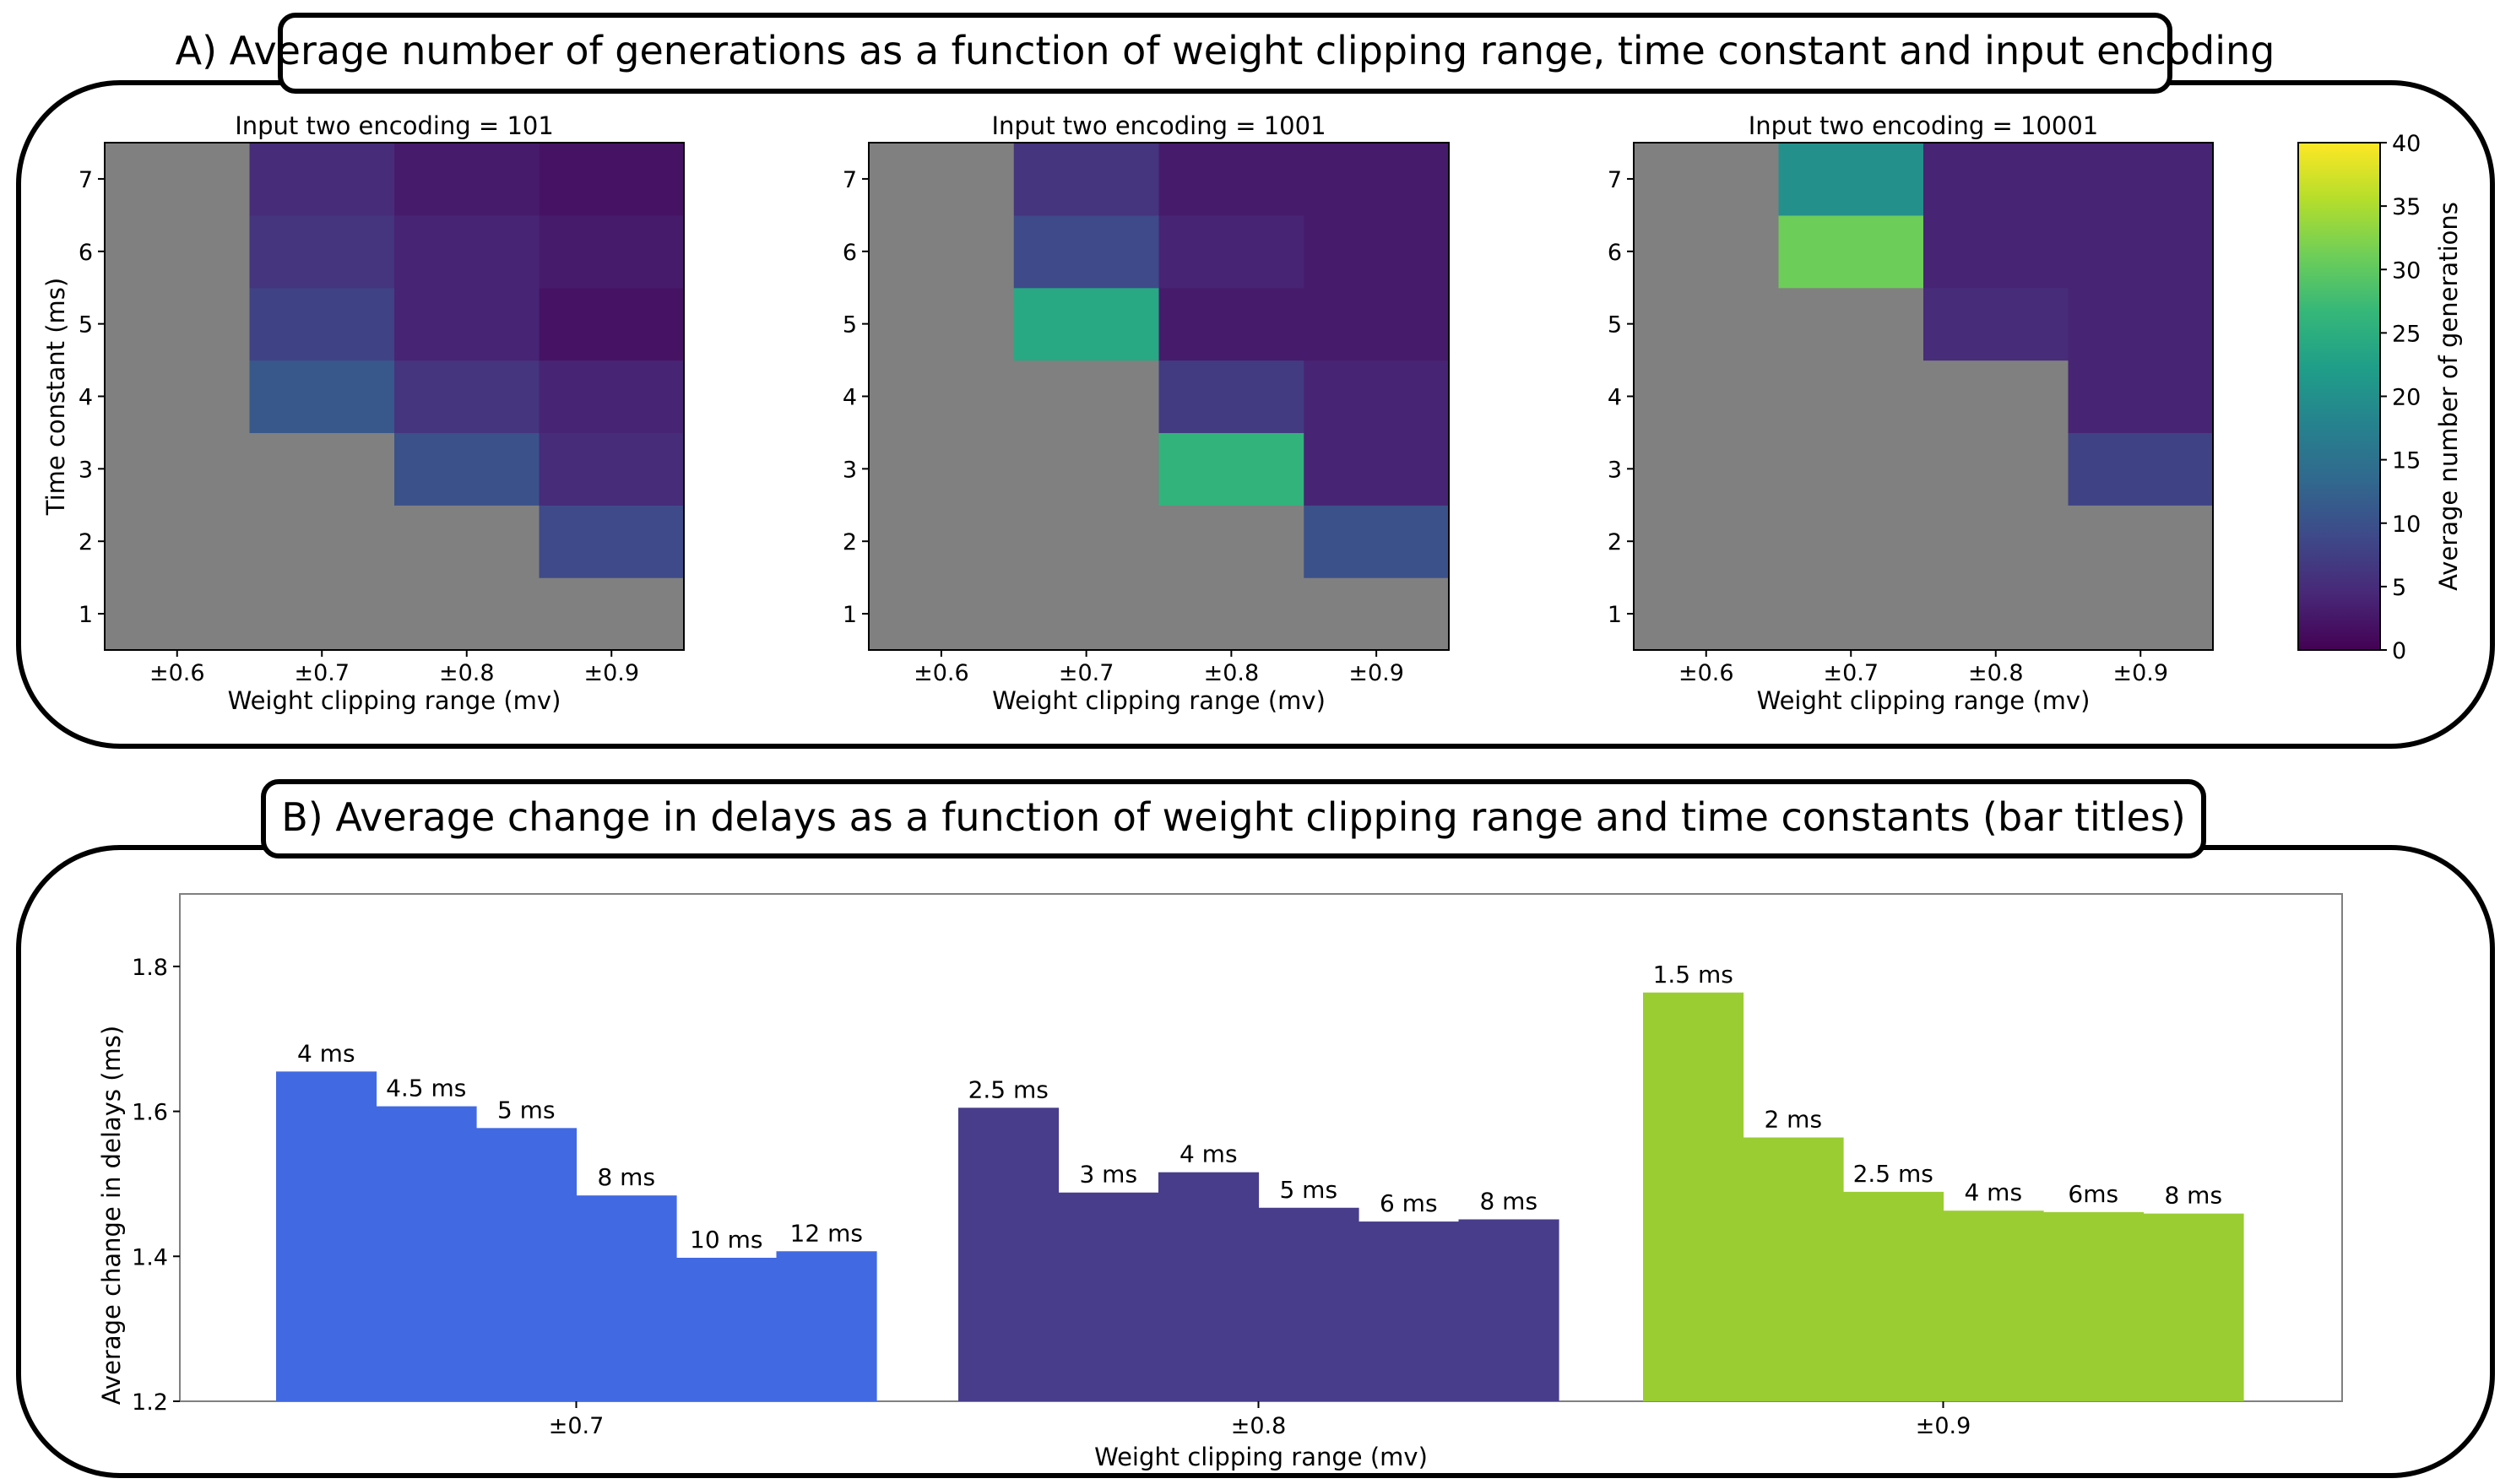 This screenshot has height=1484, width=2500. Describe the element at coordinates (150, 1113) in the screenshot. I see `y-tick-label: 1.6` at that location.